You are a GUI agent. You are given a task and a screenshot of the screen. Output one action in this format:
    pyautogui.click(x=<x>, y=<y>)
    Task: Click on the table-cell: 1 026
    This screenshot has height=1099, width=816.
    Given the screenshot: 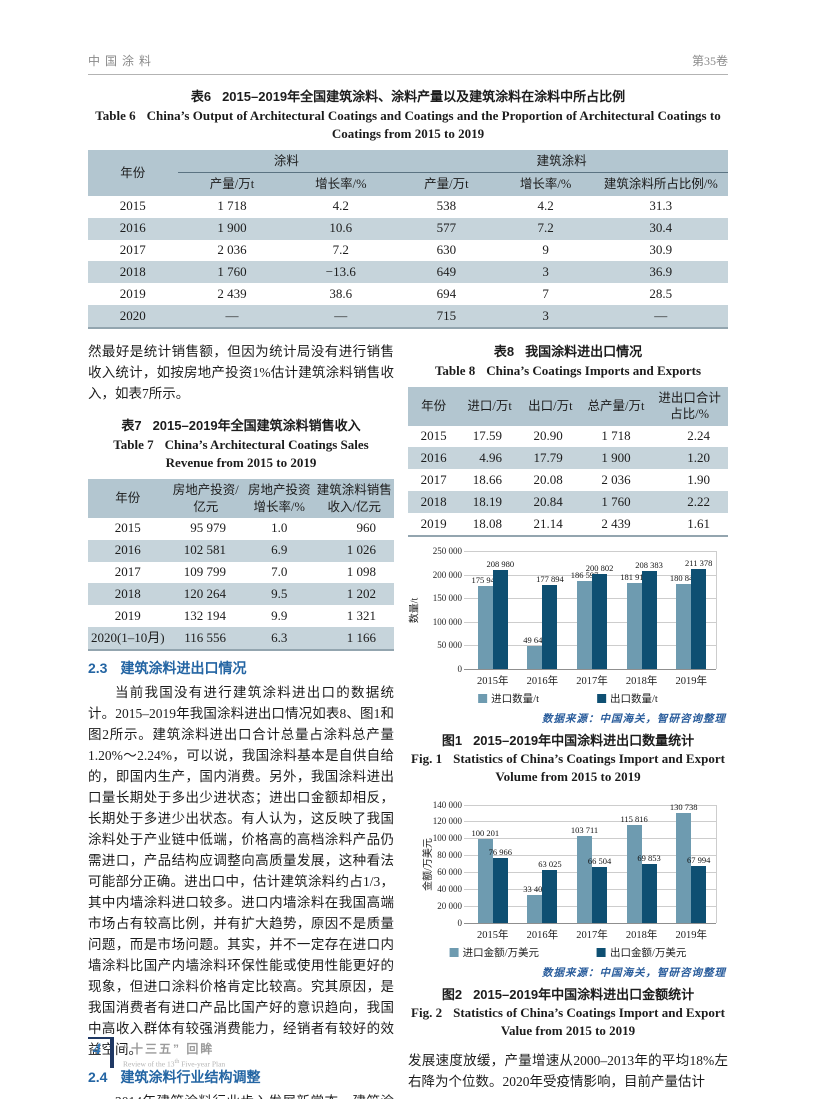 What is the action you would take?
    pyautogui.click(x=361, y=550)
    